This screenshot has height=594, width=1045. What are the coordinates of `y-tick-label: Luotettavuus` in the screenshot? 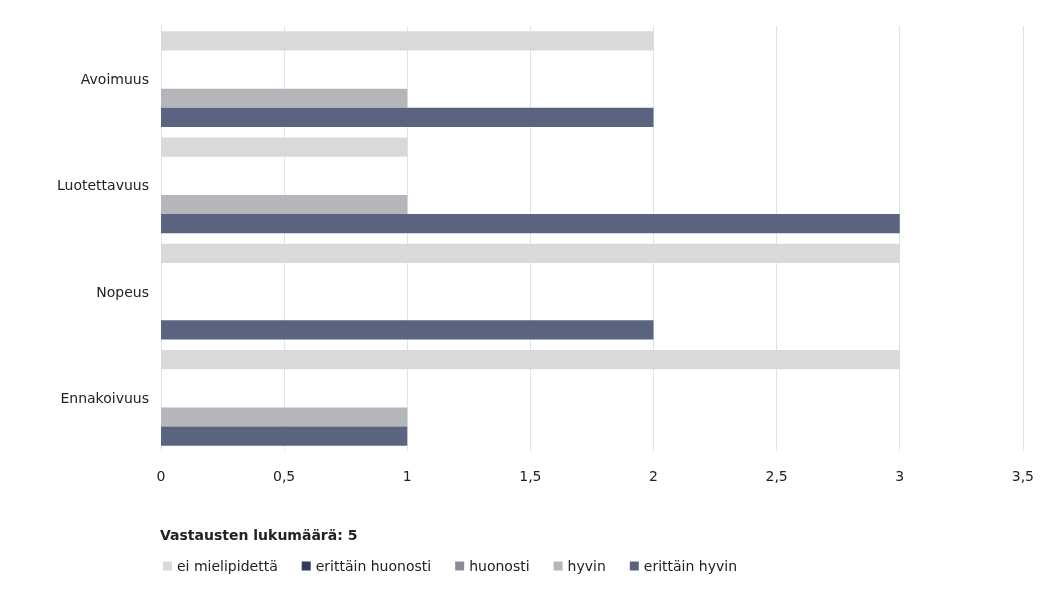 It's located at (103, 185).